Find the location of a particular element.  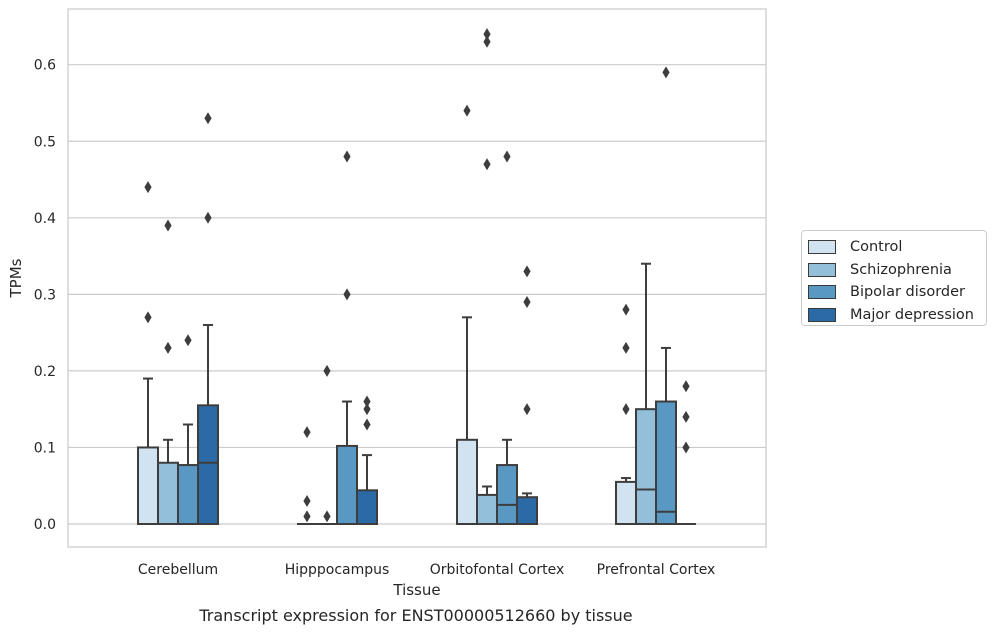

legend-swatch-bipolar-disorder is located at coordinates (822, 292).